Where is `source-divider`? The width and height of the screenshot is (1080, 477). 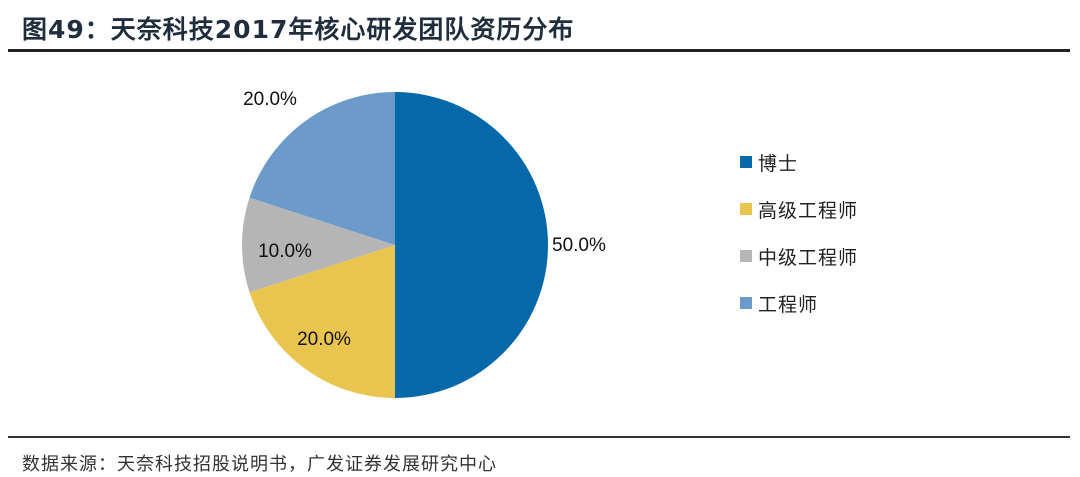 source-divider is located at coordinates (539, 437).